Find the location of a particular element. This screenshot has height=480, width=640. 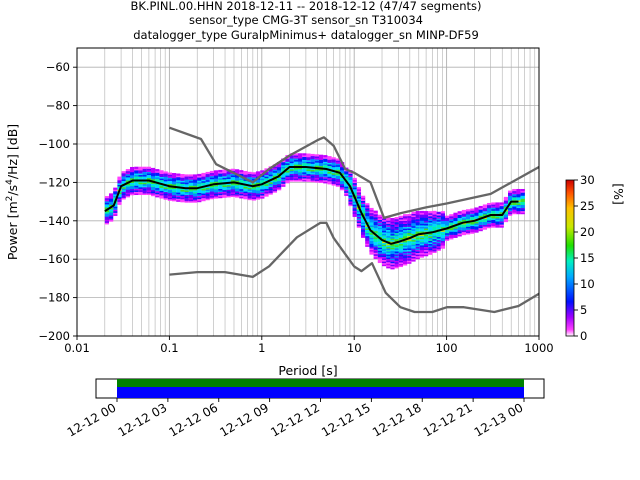

time-tick-label: 12-12 12 is located at coordinates (295, 419).